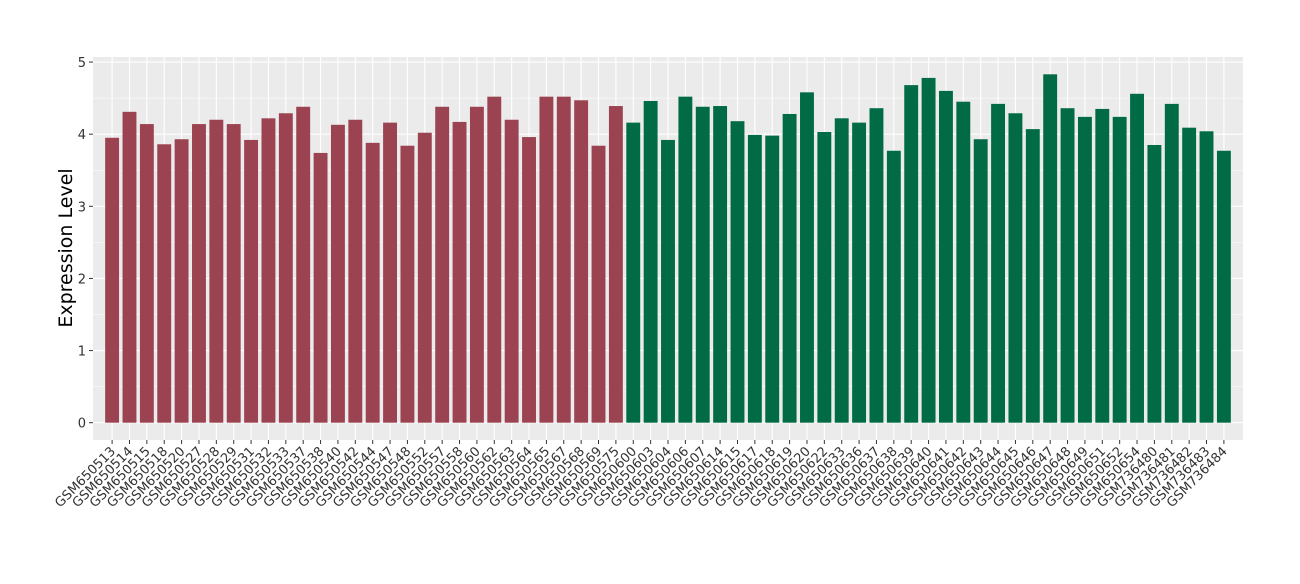  Describe the element at coordinates (82, 207) in the screenshot. I see `y-tick-label: 3` at that location.